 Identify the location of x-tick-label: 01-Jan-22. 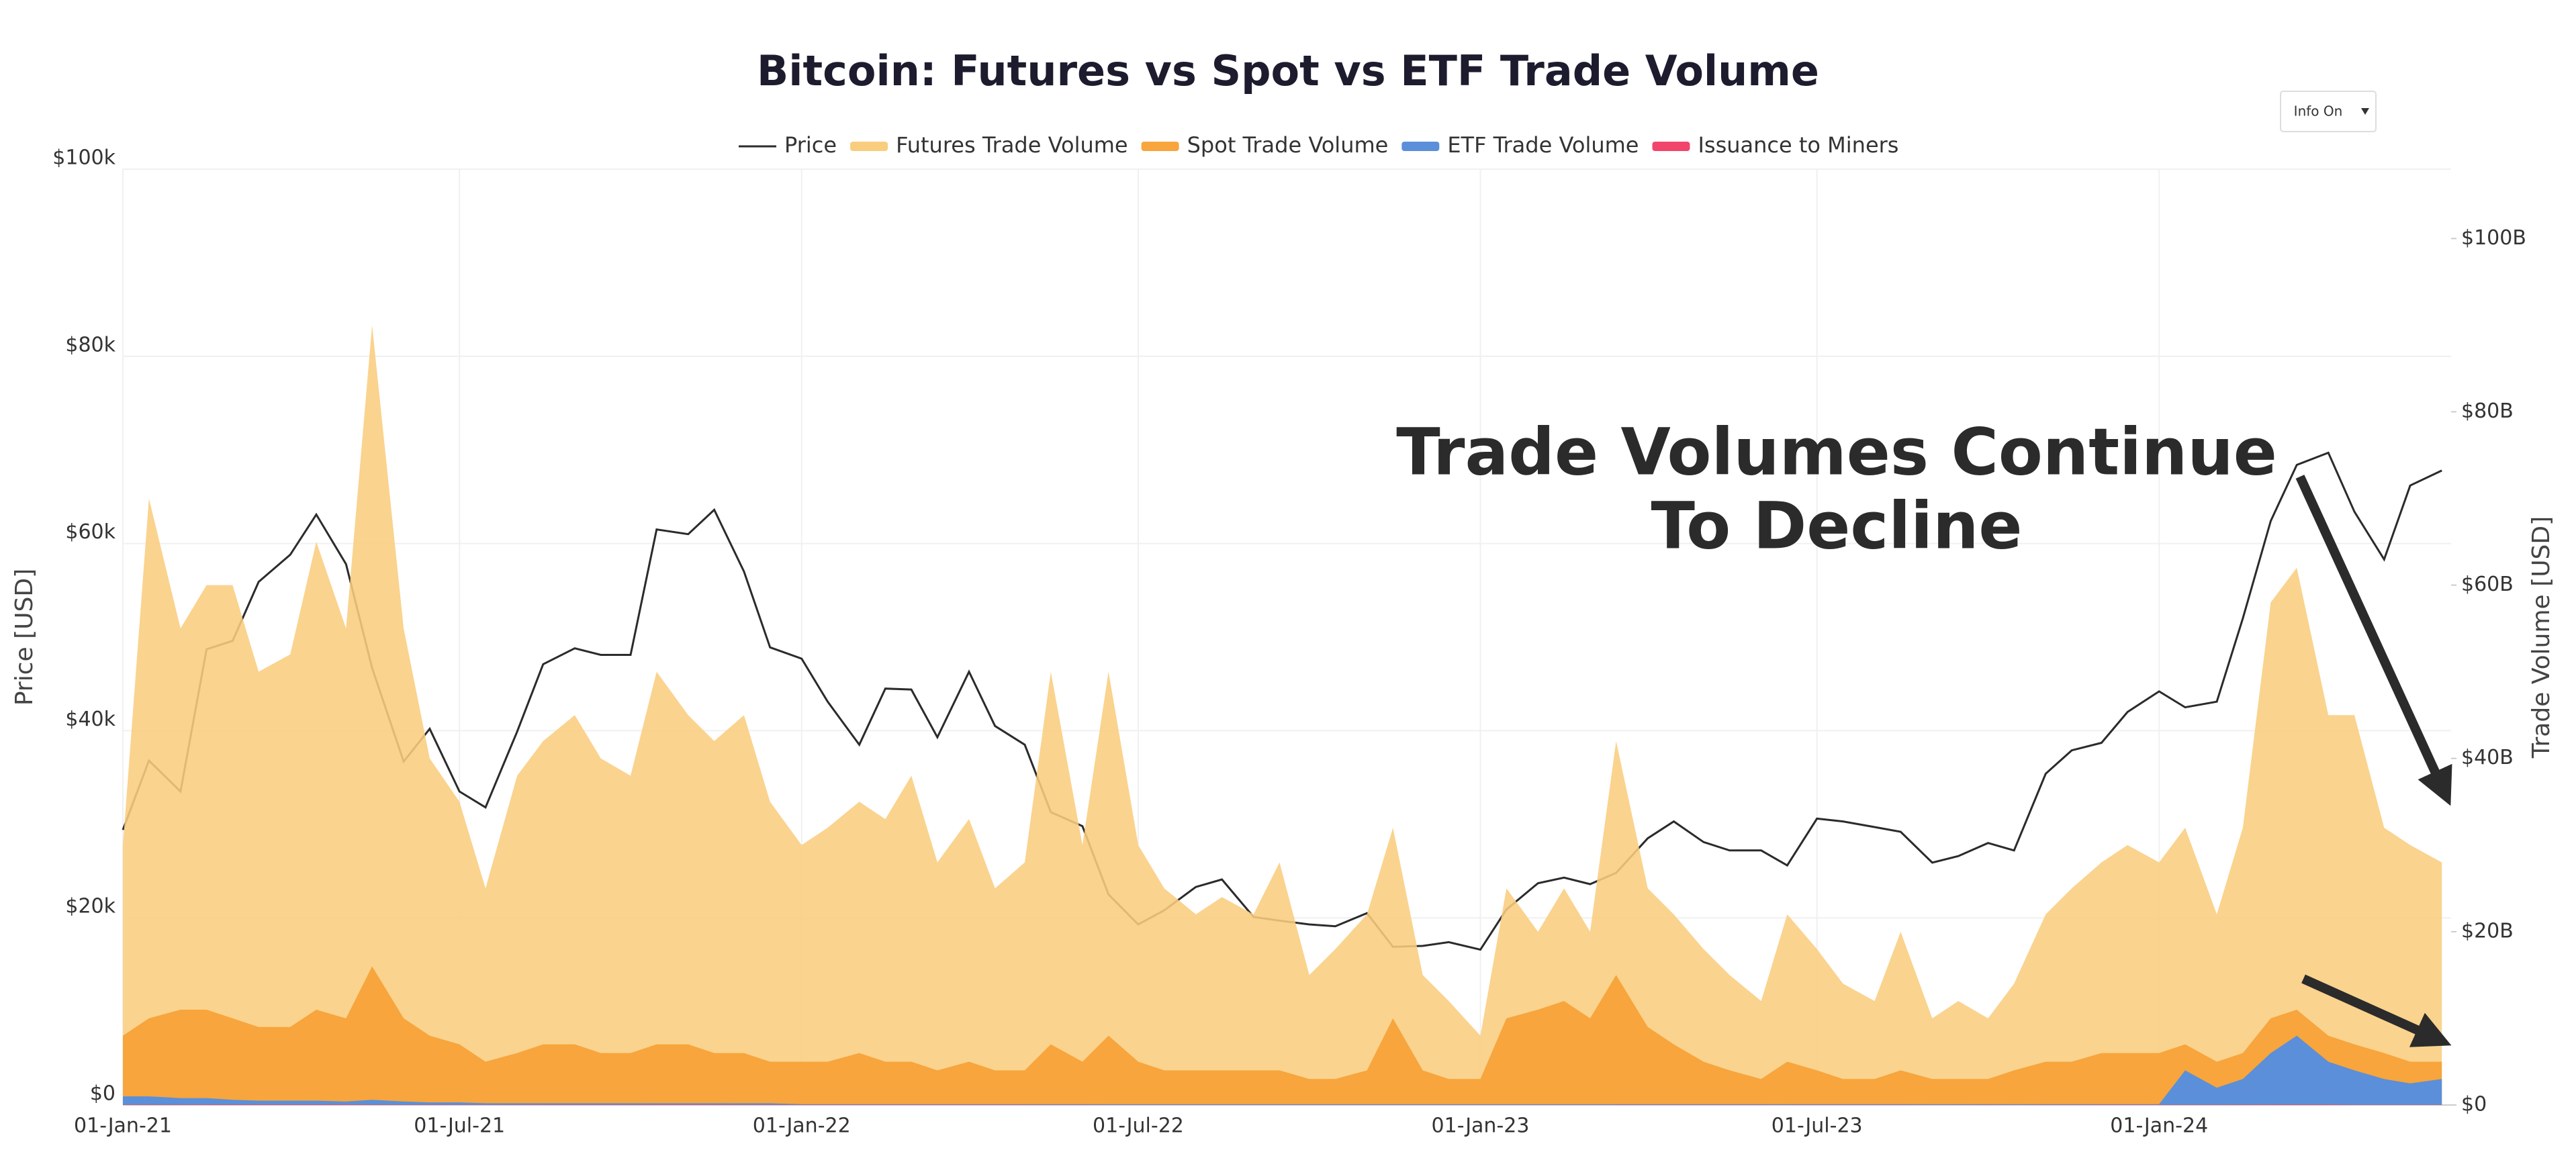
(802, 1126).